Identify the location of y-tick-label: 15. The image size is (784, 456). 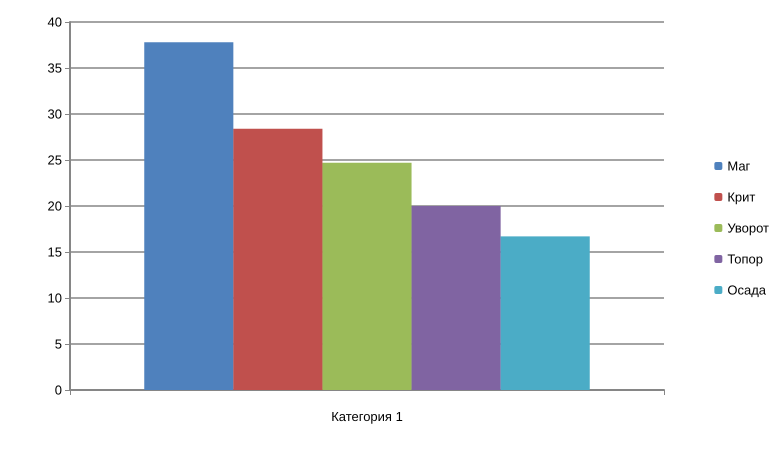
(55, 252).